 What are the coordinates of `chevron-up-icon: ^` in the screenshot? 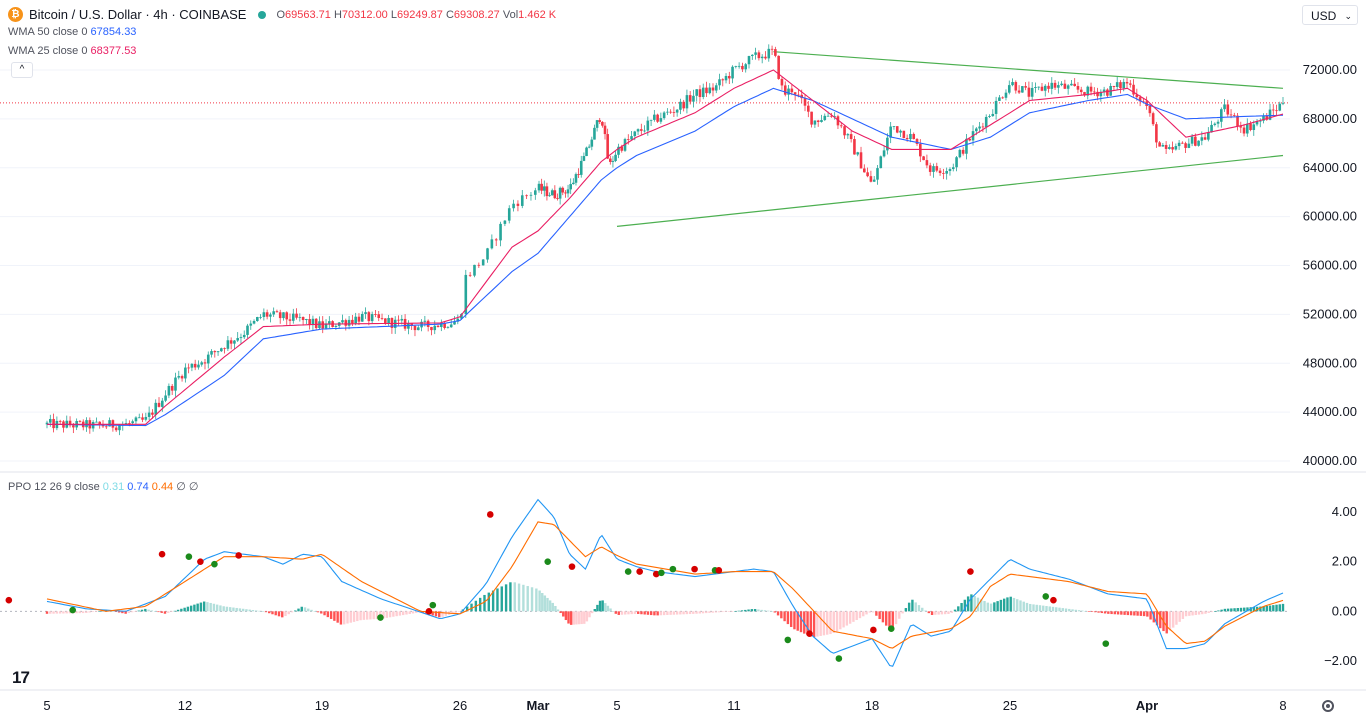 It's located at (22, 70).